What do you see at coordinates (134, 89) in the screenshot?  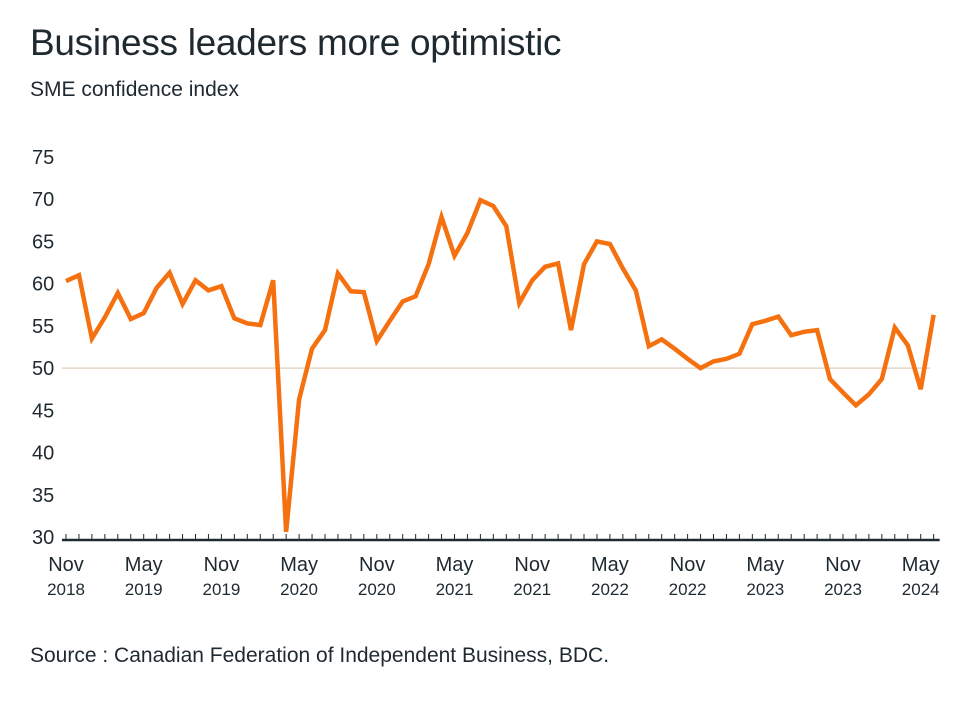 I see `chart-subtitle: SME confidence index` at bounding box center [134, 89].